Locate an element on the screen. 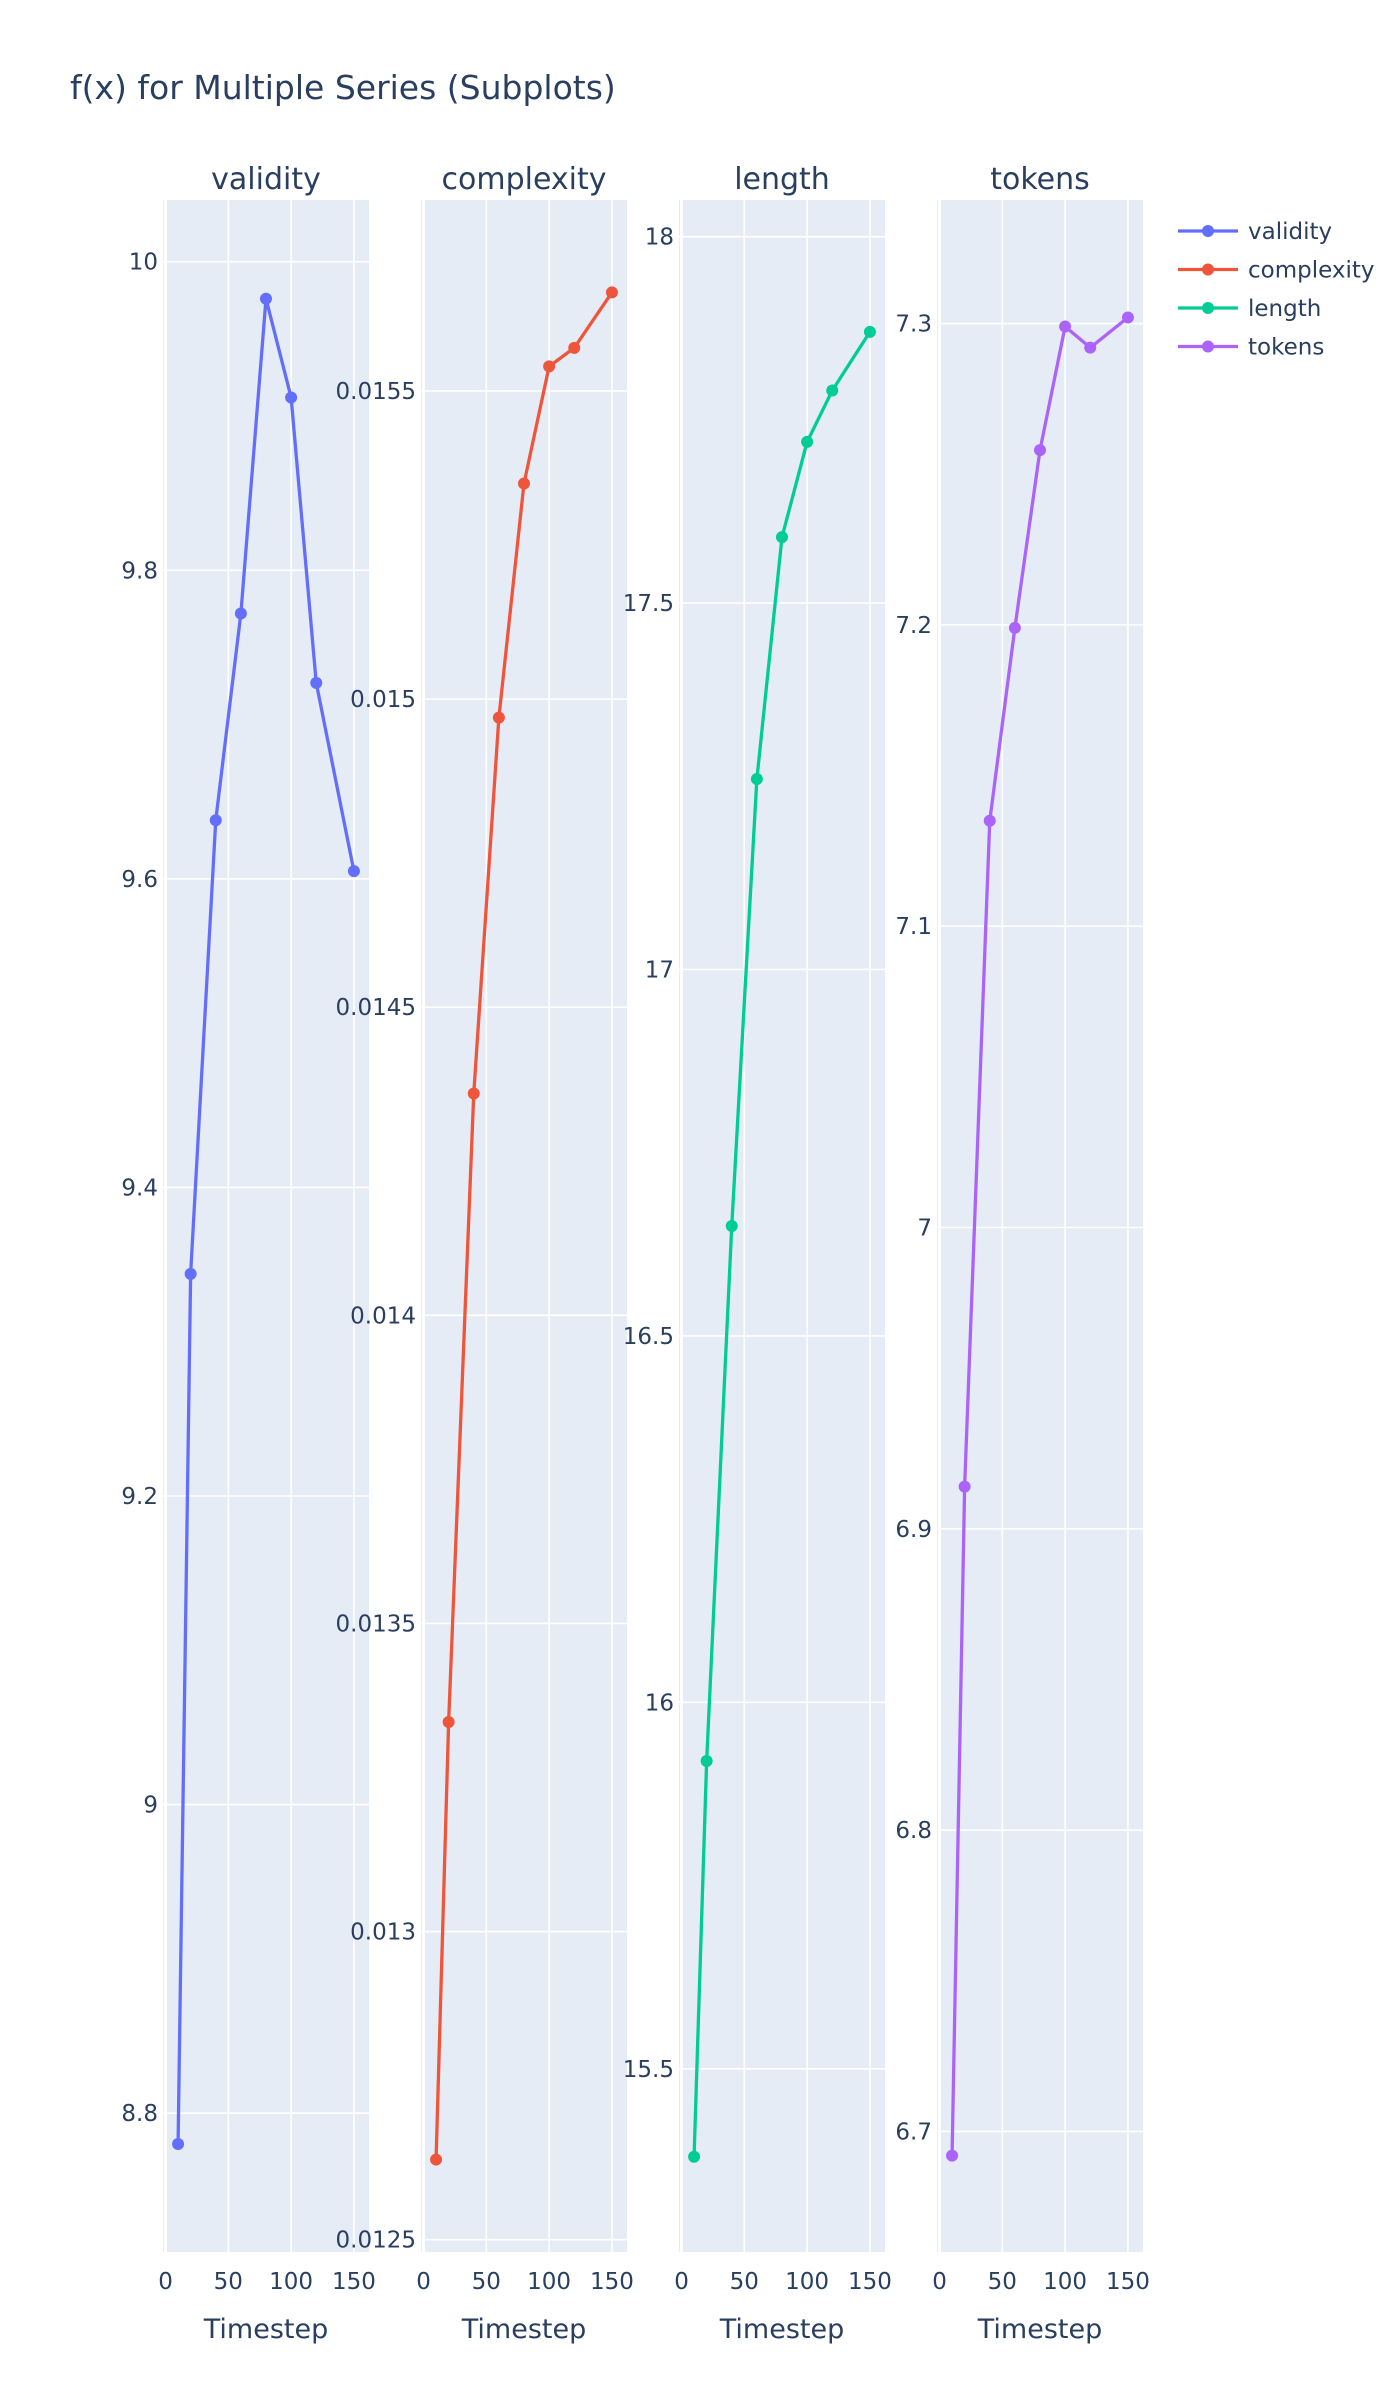 This screenshot has height=2400, width=1400. y-tick-label: 0.0135 is located at coordinates (376, 1624).